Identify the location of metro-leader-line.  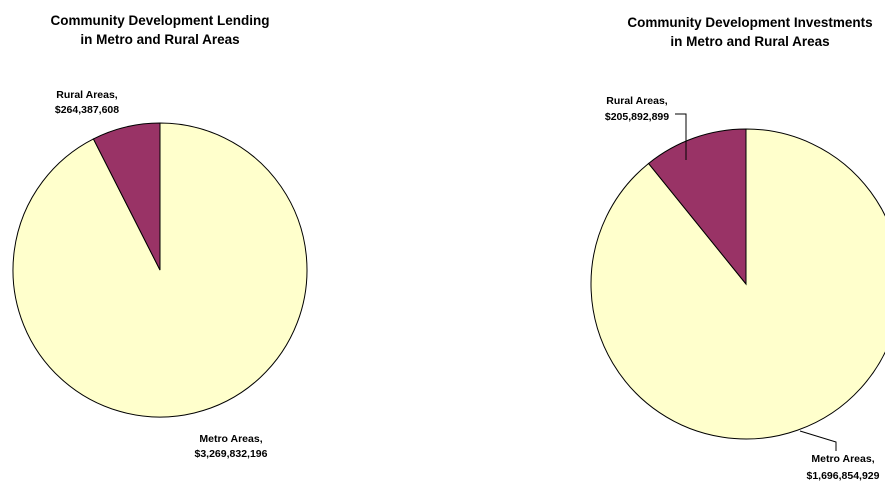
(818, 440).